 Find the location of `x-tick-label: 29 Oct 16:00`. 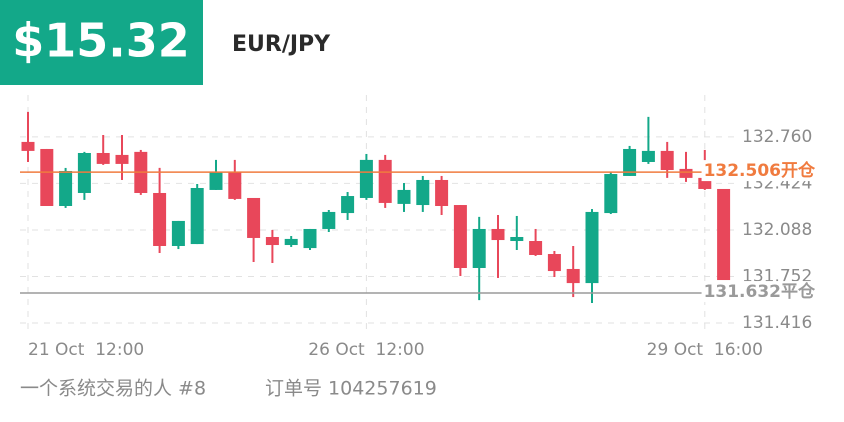

x-tick-label: 29 Oct 16:00 is located at coordinates (705, 350).